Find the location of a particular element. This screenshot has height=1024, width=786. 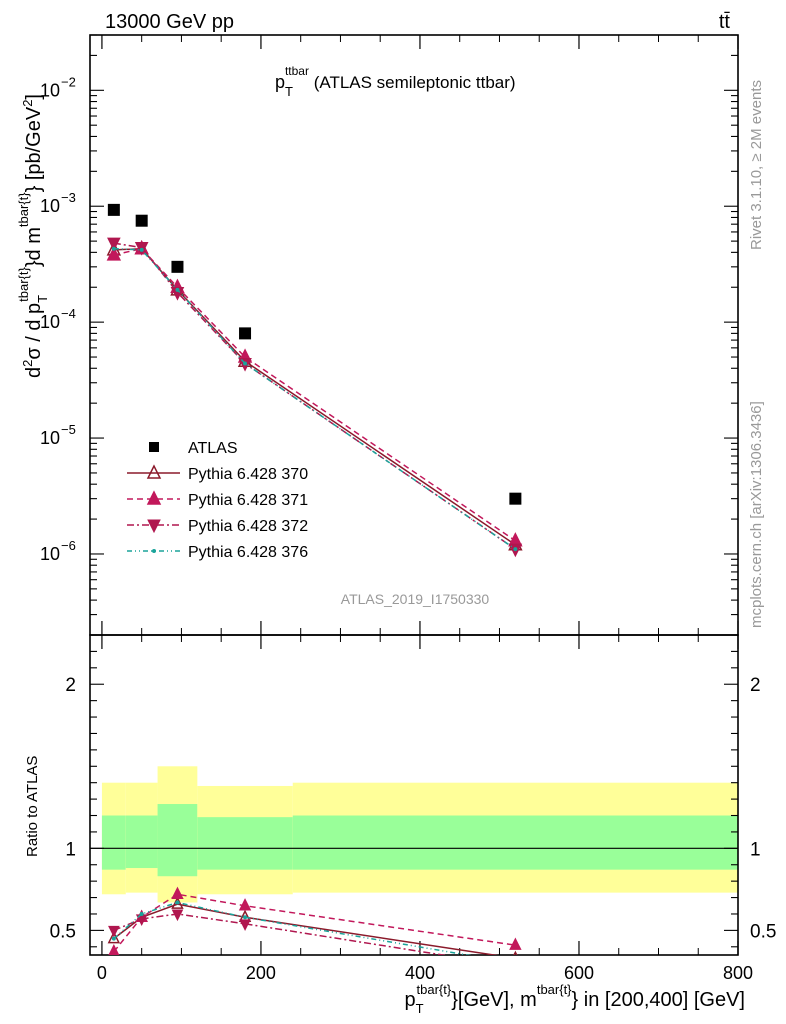

ratio-bands is located at coordinates (419, 834).